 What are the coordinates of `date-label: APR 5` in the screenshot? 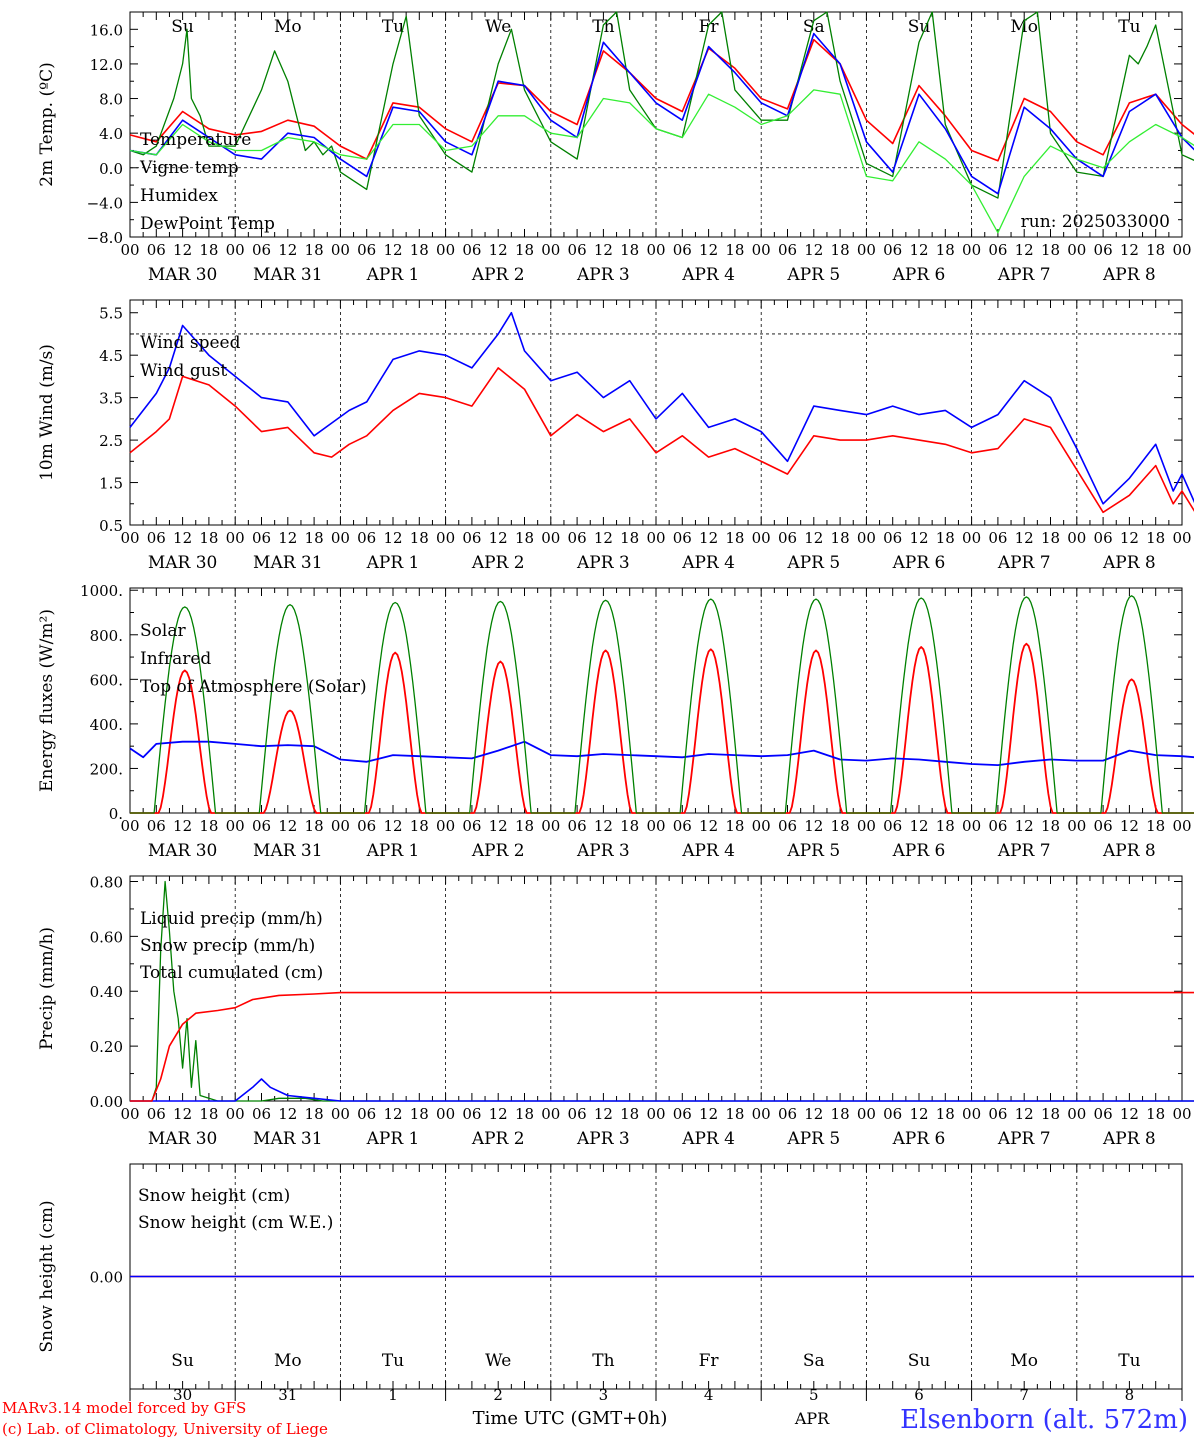 It's located at (813, 1139).